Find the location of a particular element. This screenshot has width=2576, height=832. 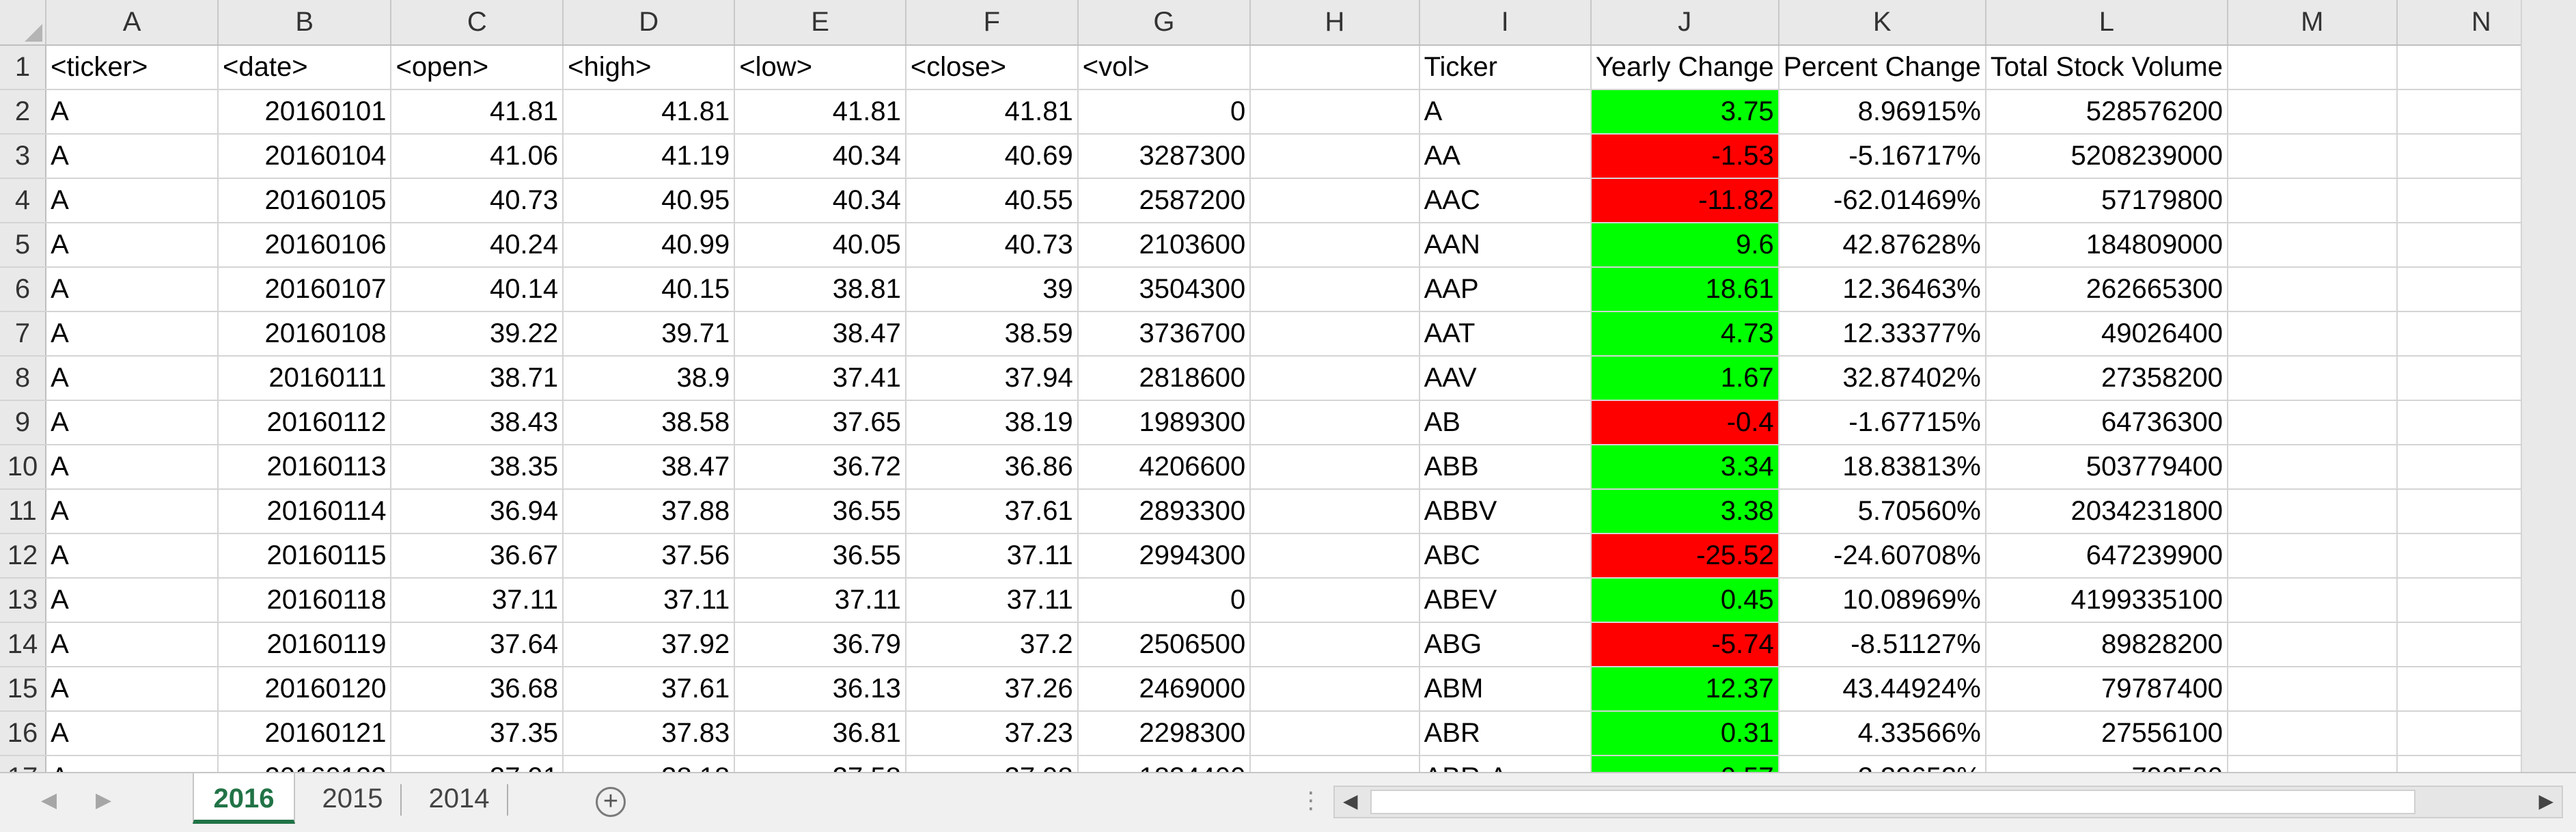

cell: AAT is located at coordinates (1506, 334).